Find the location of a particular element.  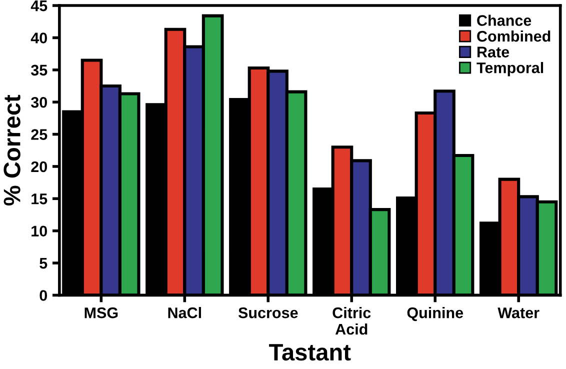

x-tick-label: Quinine is located at coordinates (435, 314).